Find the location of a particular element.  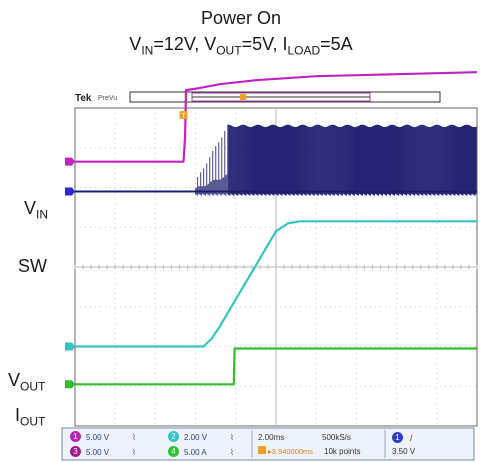

subtitle-part-iload: ILOAD=5A is located at coordinates (317, 46).